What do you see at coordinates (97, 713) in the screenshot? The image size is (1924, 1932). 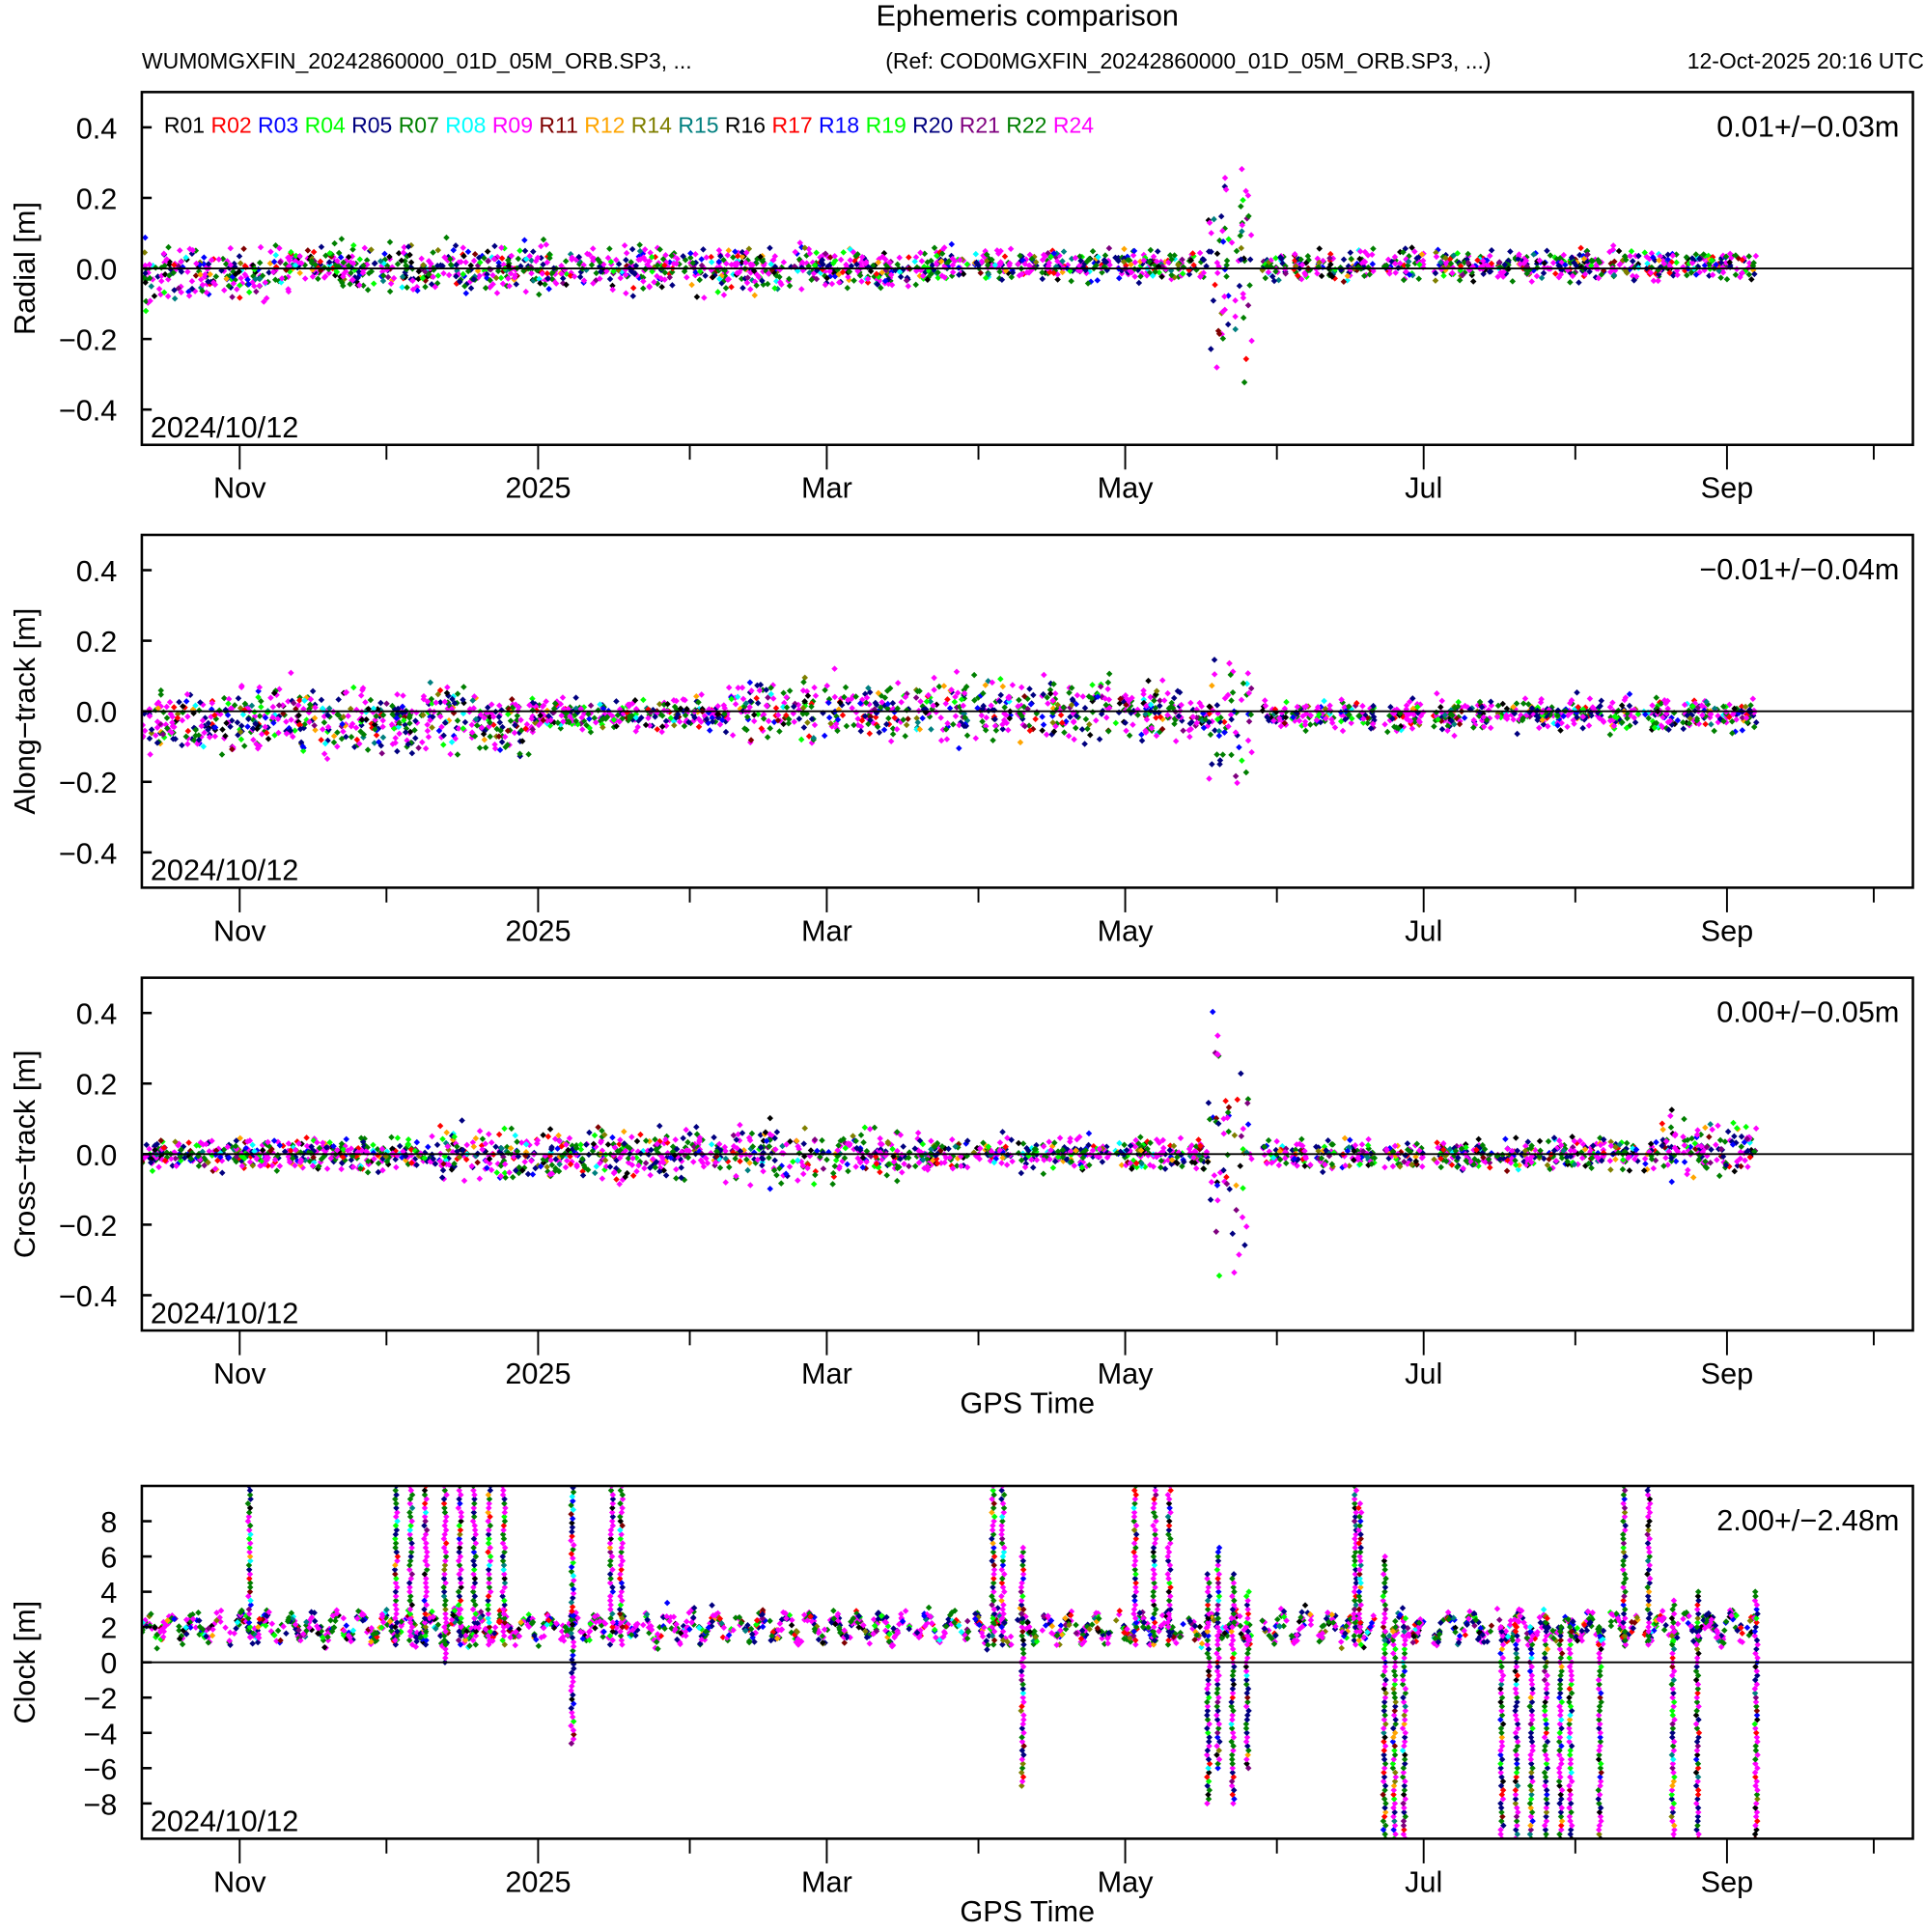 I see `y-tick-label: 0.0` at bounding box center [97, 713].